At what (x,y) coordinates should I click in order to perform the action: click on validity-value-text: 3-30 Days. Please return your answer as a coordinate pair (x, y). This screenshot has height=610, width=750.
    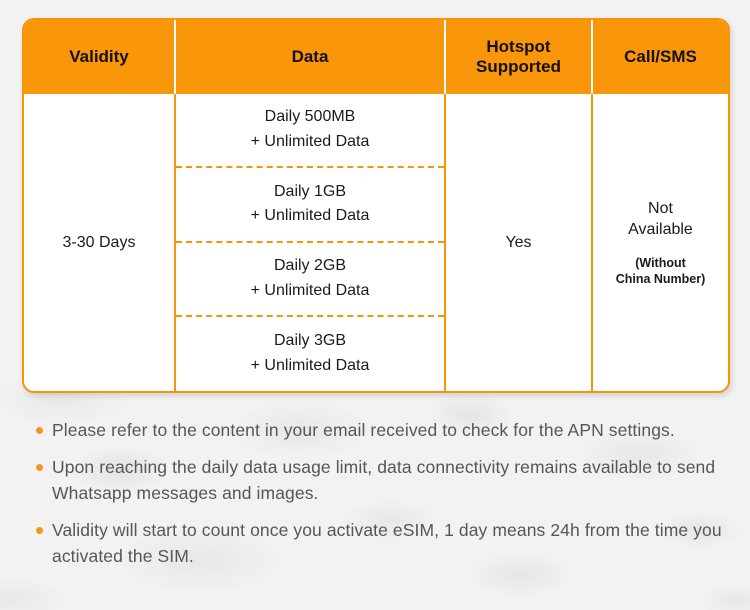
    Looking at the image, I should click on (99, 242).